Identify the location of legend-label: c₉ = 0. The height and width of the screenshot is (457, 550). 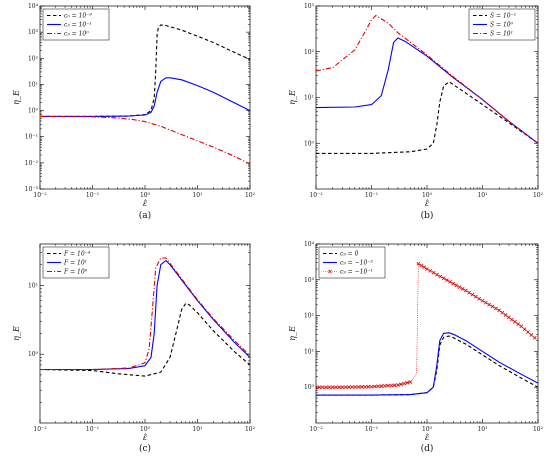
(349, 254).